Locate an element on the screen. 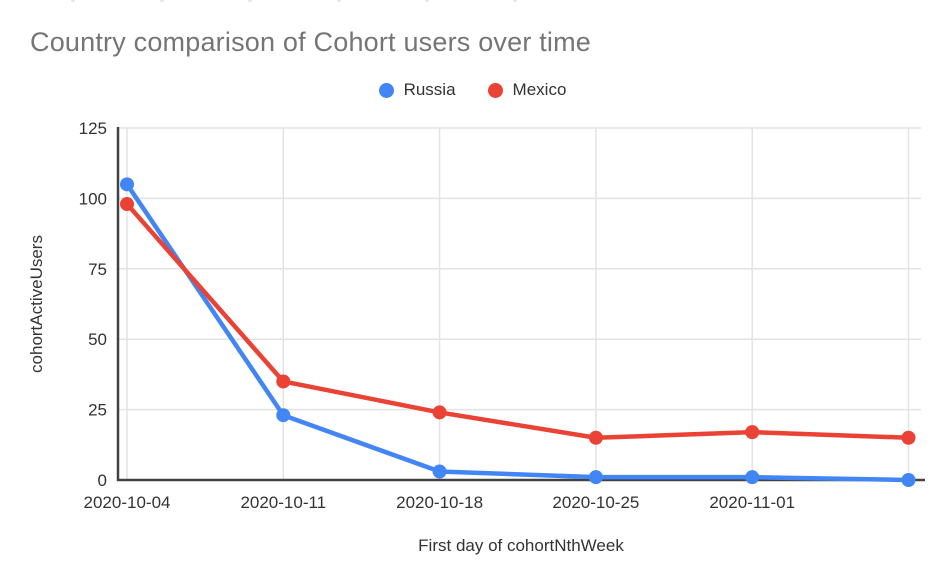  y-tick-label: 125 is located at coordinates (93, 128).